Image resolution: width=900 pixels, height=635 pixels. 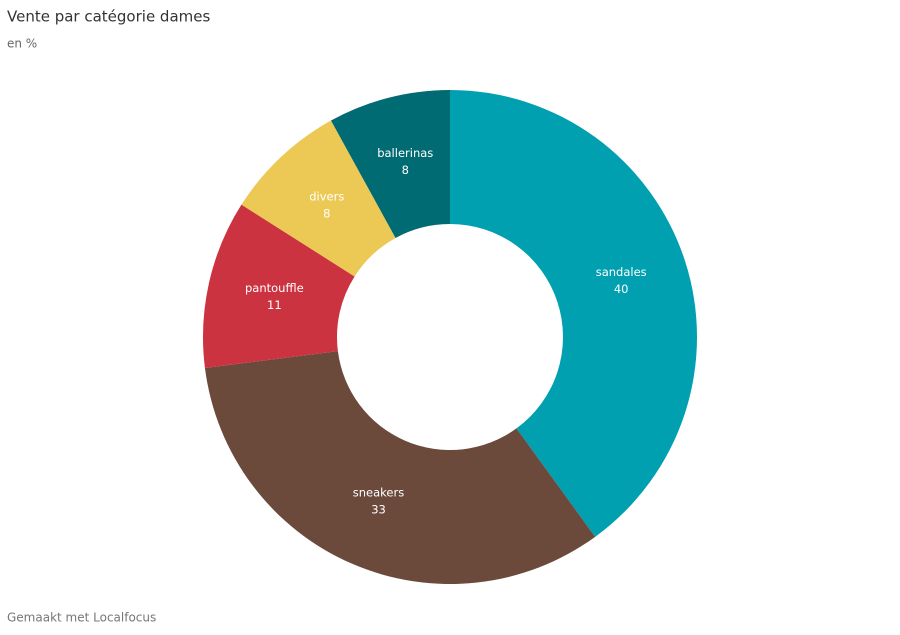 I want to click on chart-subtitle: en %, so click(x=22, y=44).